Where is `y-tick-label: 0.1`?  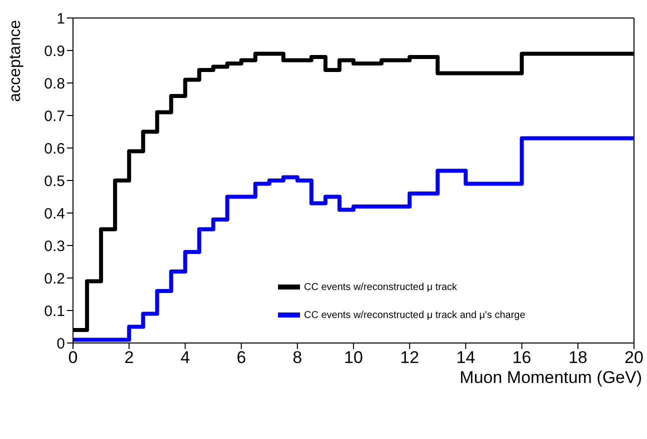
y-tick-label: 0.1 is located at coordinates (54, 311).